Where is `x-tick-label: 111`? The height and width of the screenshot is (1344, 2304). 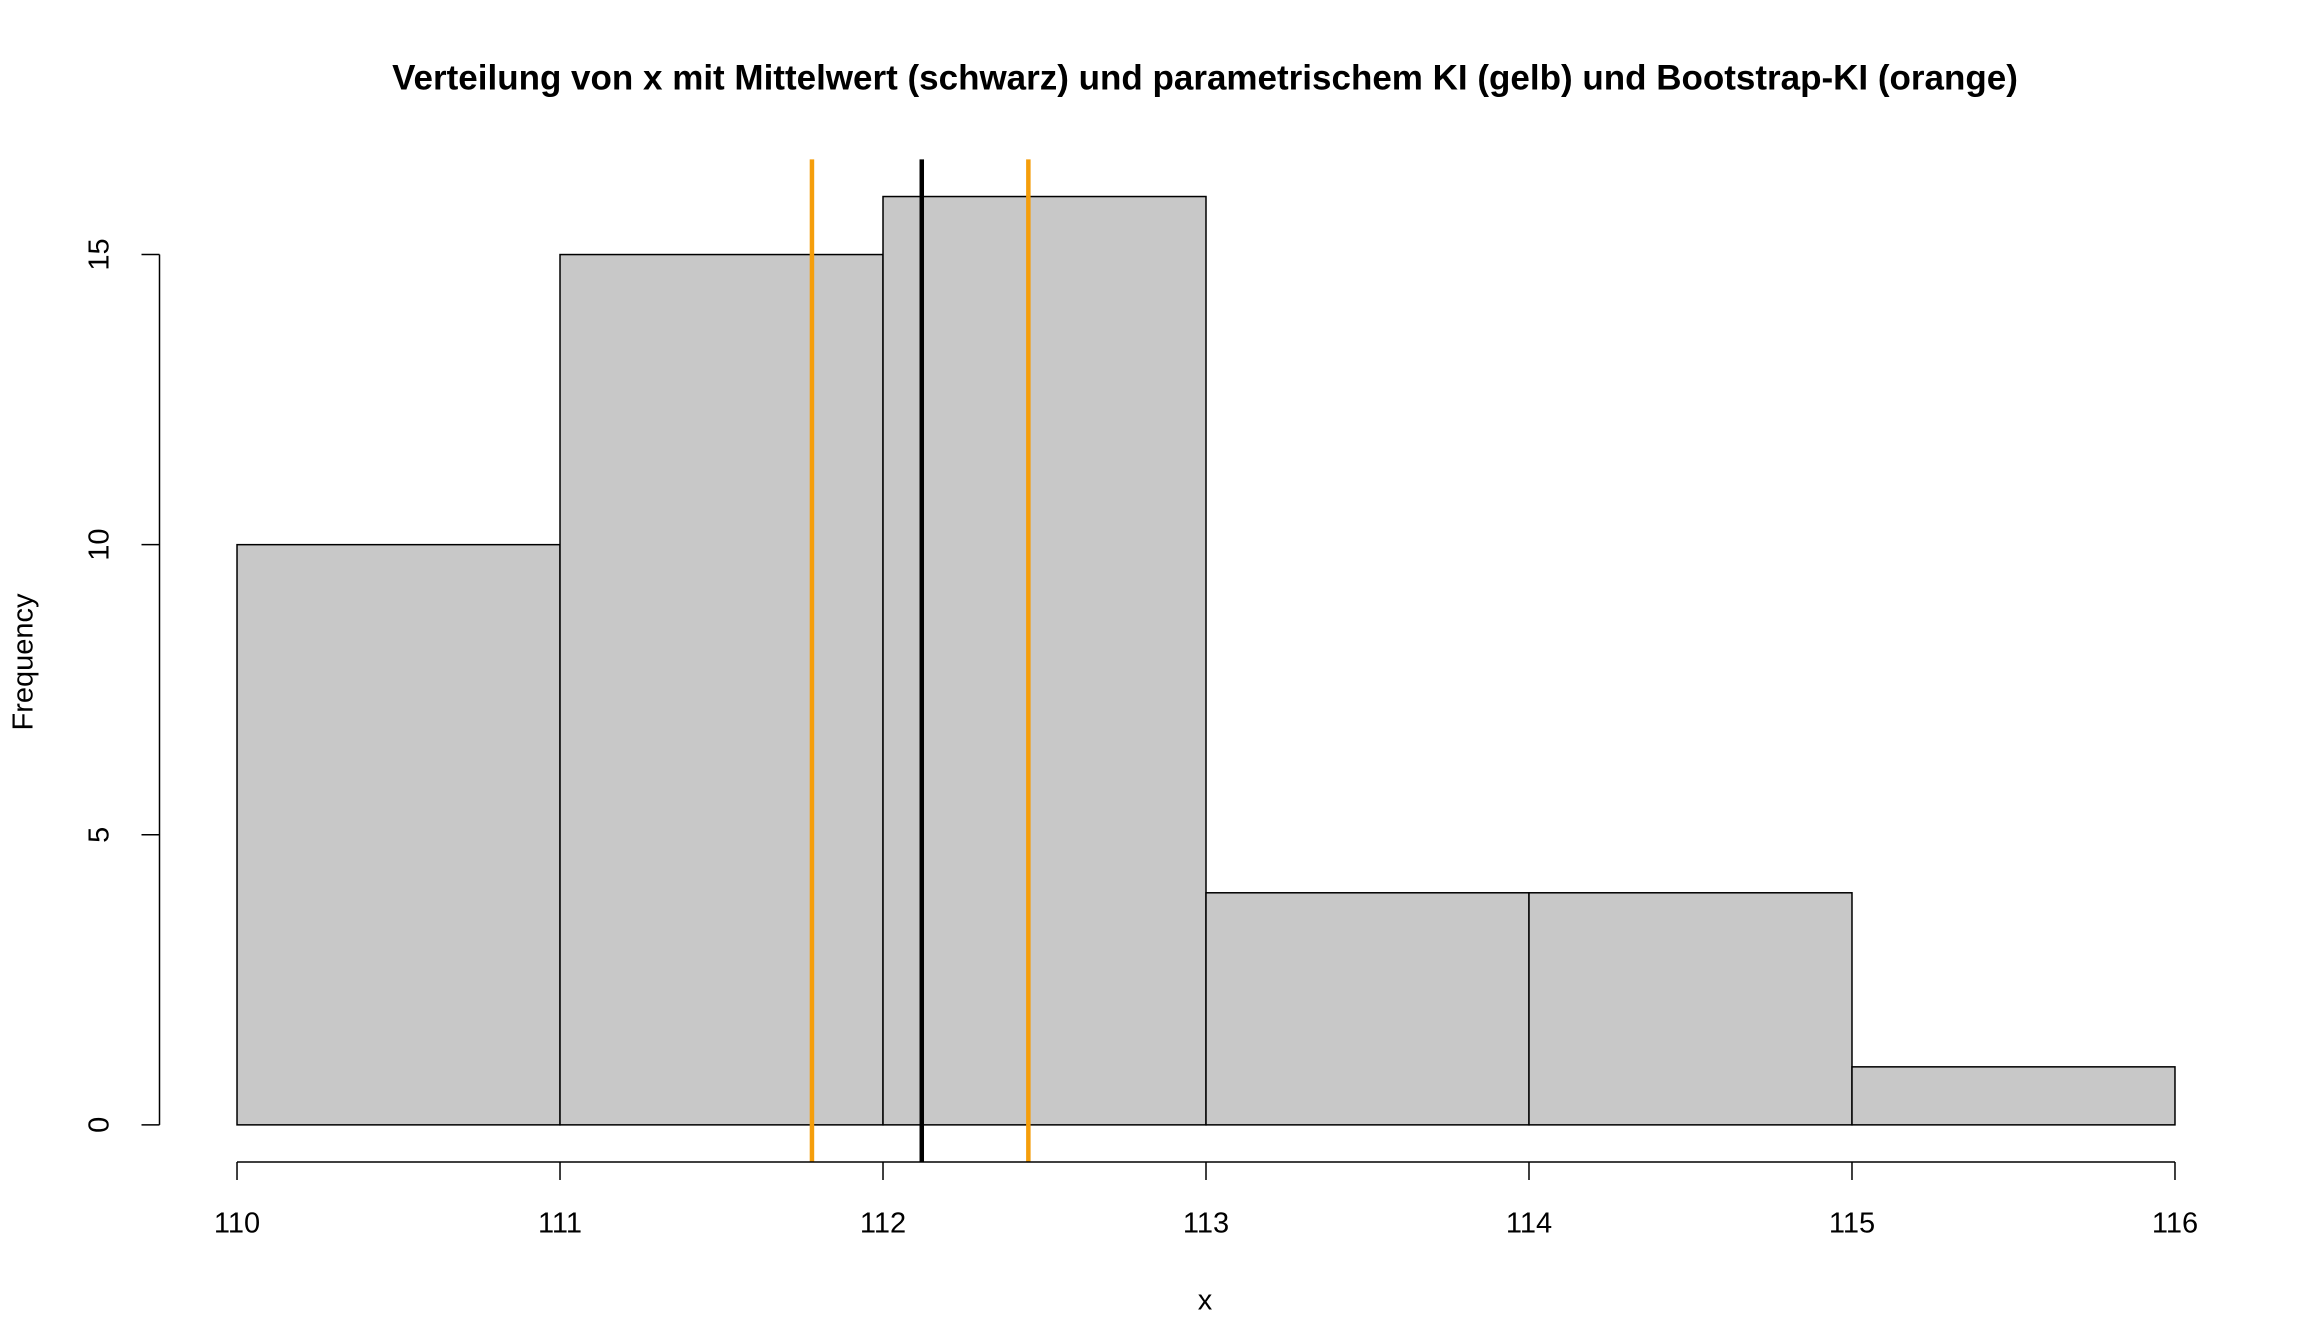 x-tick-label: 111 is located at coordinates (560, 1224).